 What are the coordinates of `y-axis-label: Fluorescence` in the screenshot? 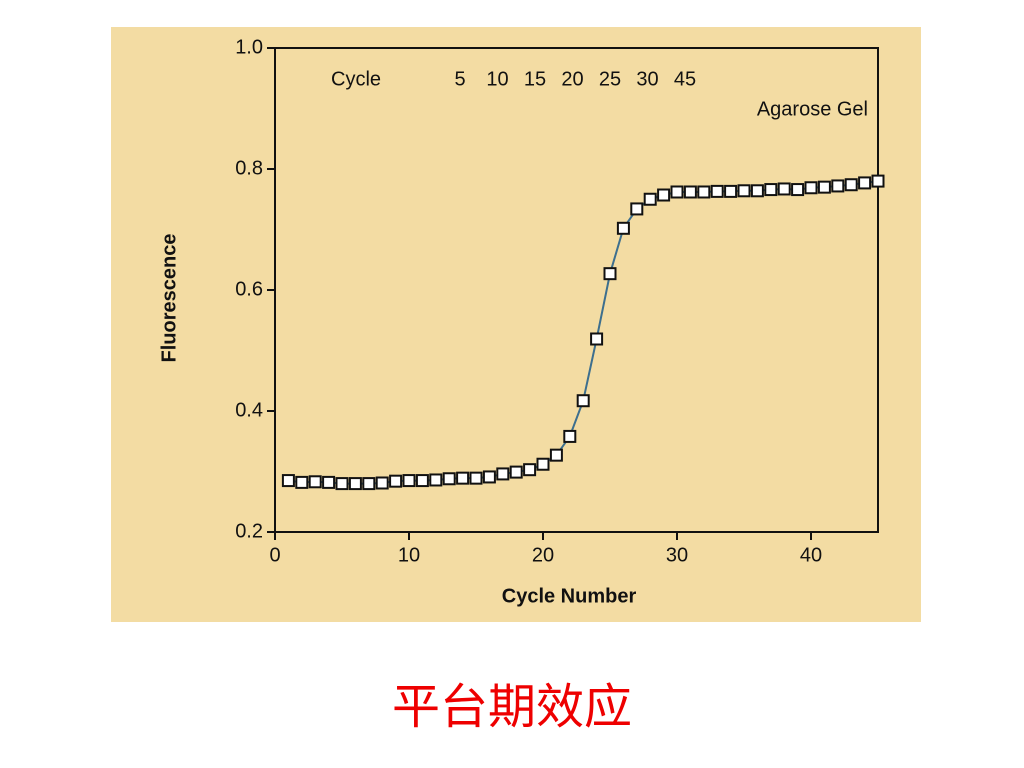 It's located at (169, 298).